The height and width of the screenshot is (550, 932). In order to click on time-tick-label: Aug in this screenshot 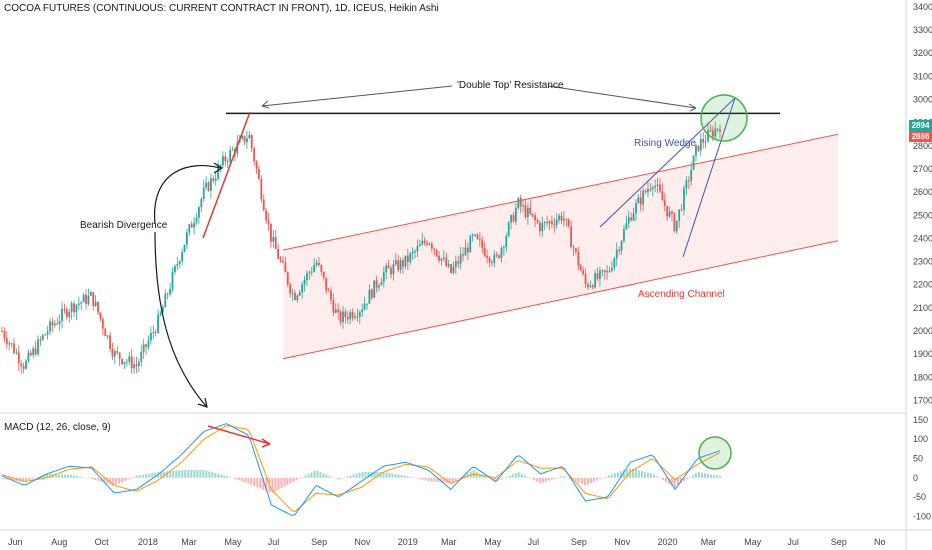, I will do `click(59, 542)`.